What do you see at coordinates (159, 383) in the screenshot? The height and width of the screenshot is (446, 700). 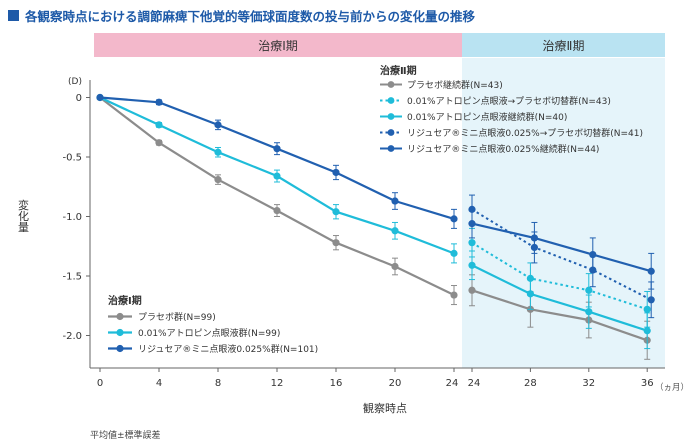 I see `x-tick-label: 4` at bounding box center [159, 383].